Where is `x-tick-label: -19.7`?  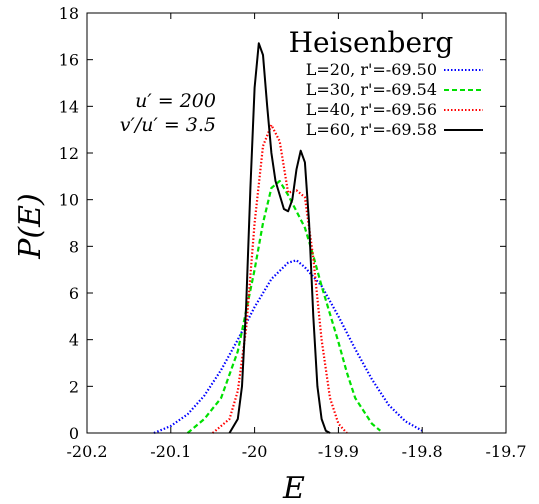
x-tick-label: -19.7 is located at coordinates (505, 451).